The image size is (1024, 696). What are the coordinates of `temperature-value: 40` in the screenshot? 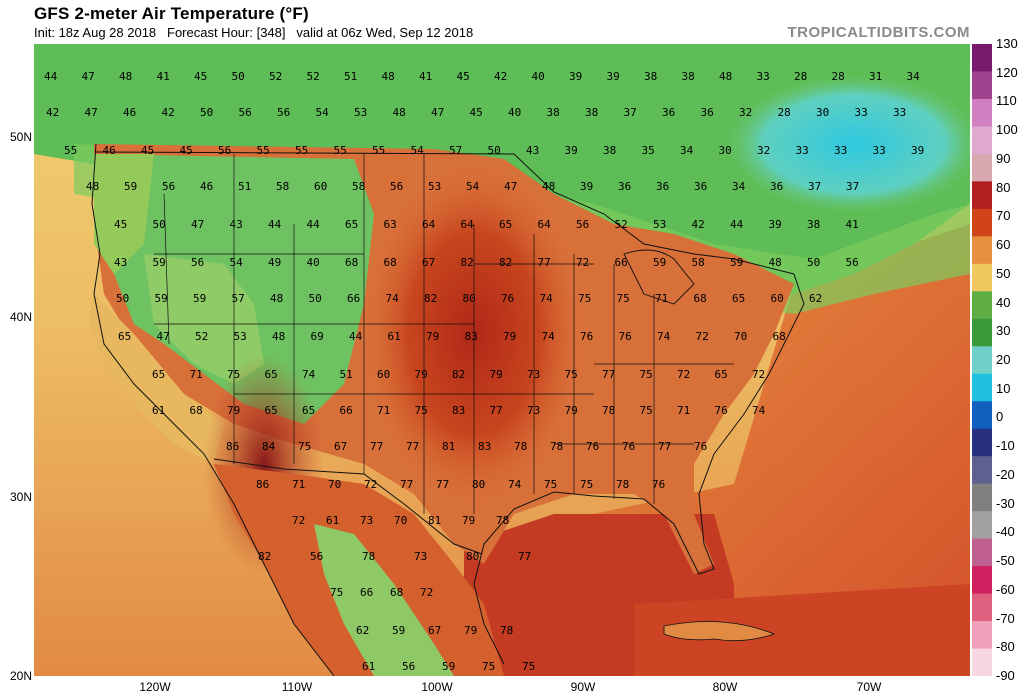 It's located at (313, 262).